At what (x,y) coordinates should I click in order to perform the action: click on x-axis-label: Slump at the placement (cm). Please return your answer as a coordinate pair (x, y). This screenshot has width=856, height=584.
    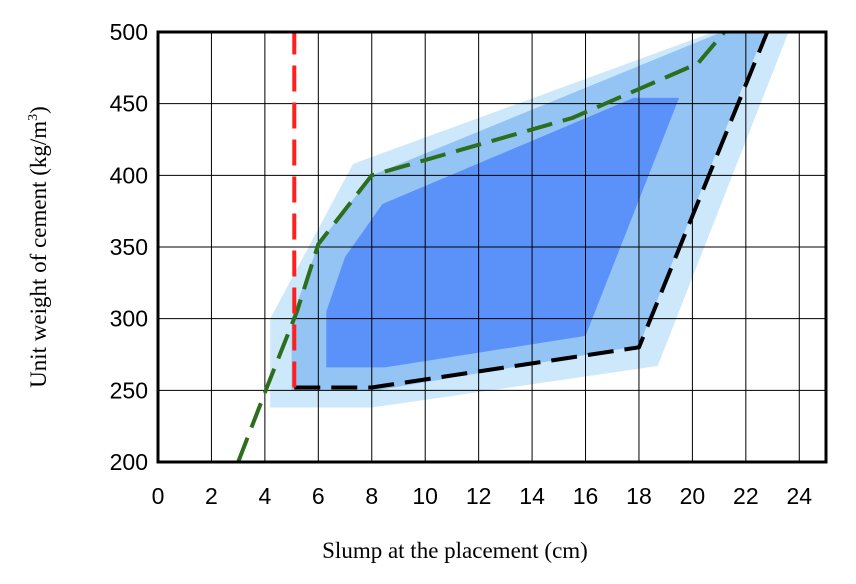
    Looking at the image, I should click on (455, 550).